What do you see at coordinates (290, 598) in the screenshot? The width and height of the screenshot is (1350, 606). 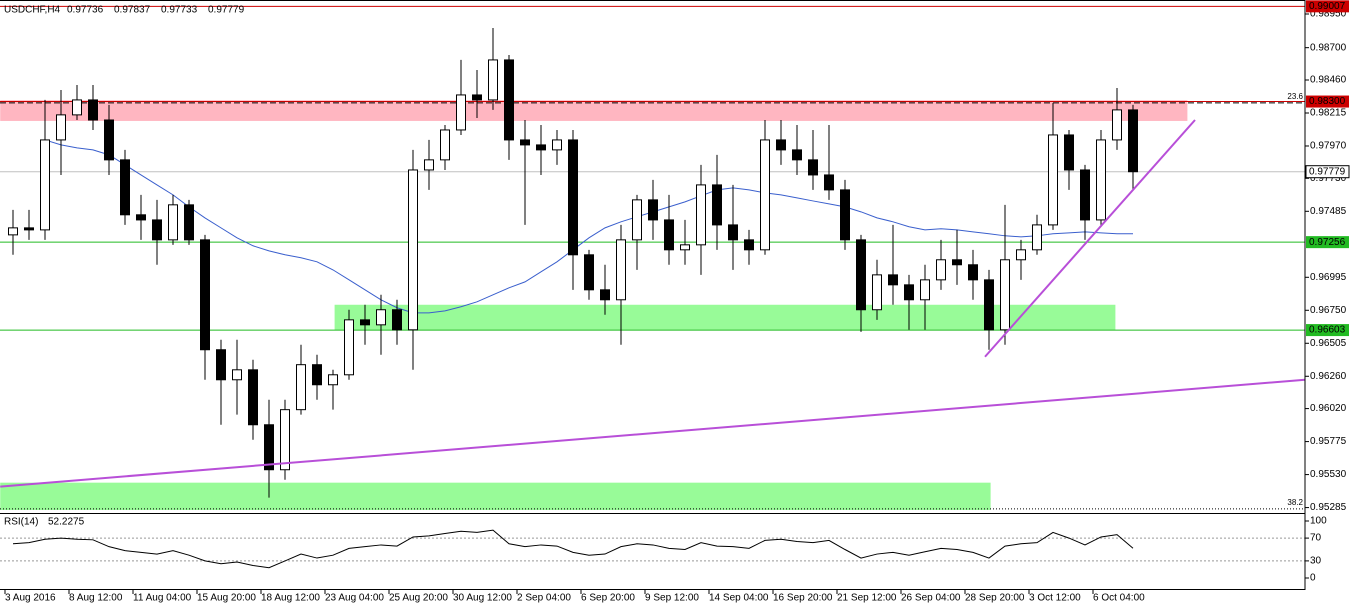 I see `x-tick-label: 18 Aug 12:00` at bounding box center [290, 598].